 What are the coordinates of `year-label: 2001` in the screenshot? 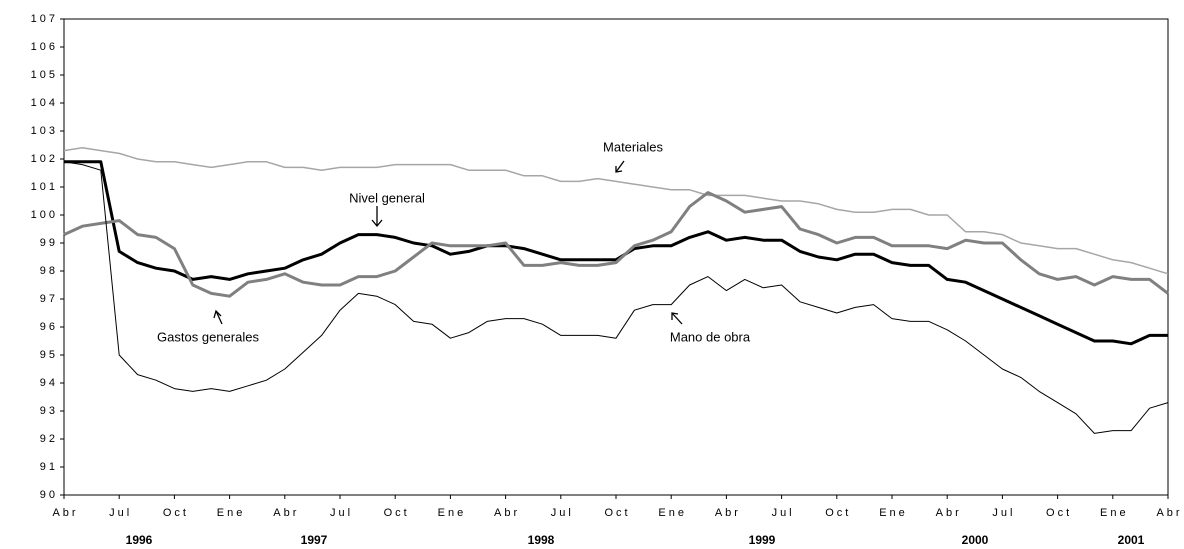 It's located at (1131, 540).